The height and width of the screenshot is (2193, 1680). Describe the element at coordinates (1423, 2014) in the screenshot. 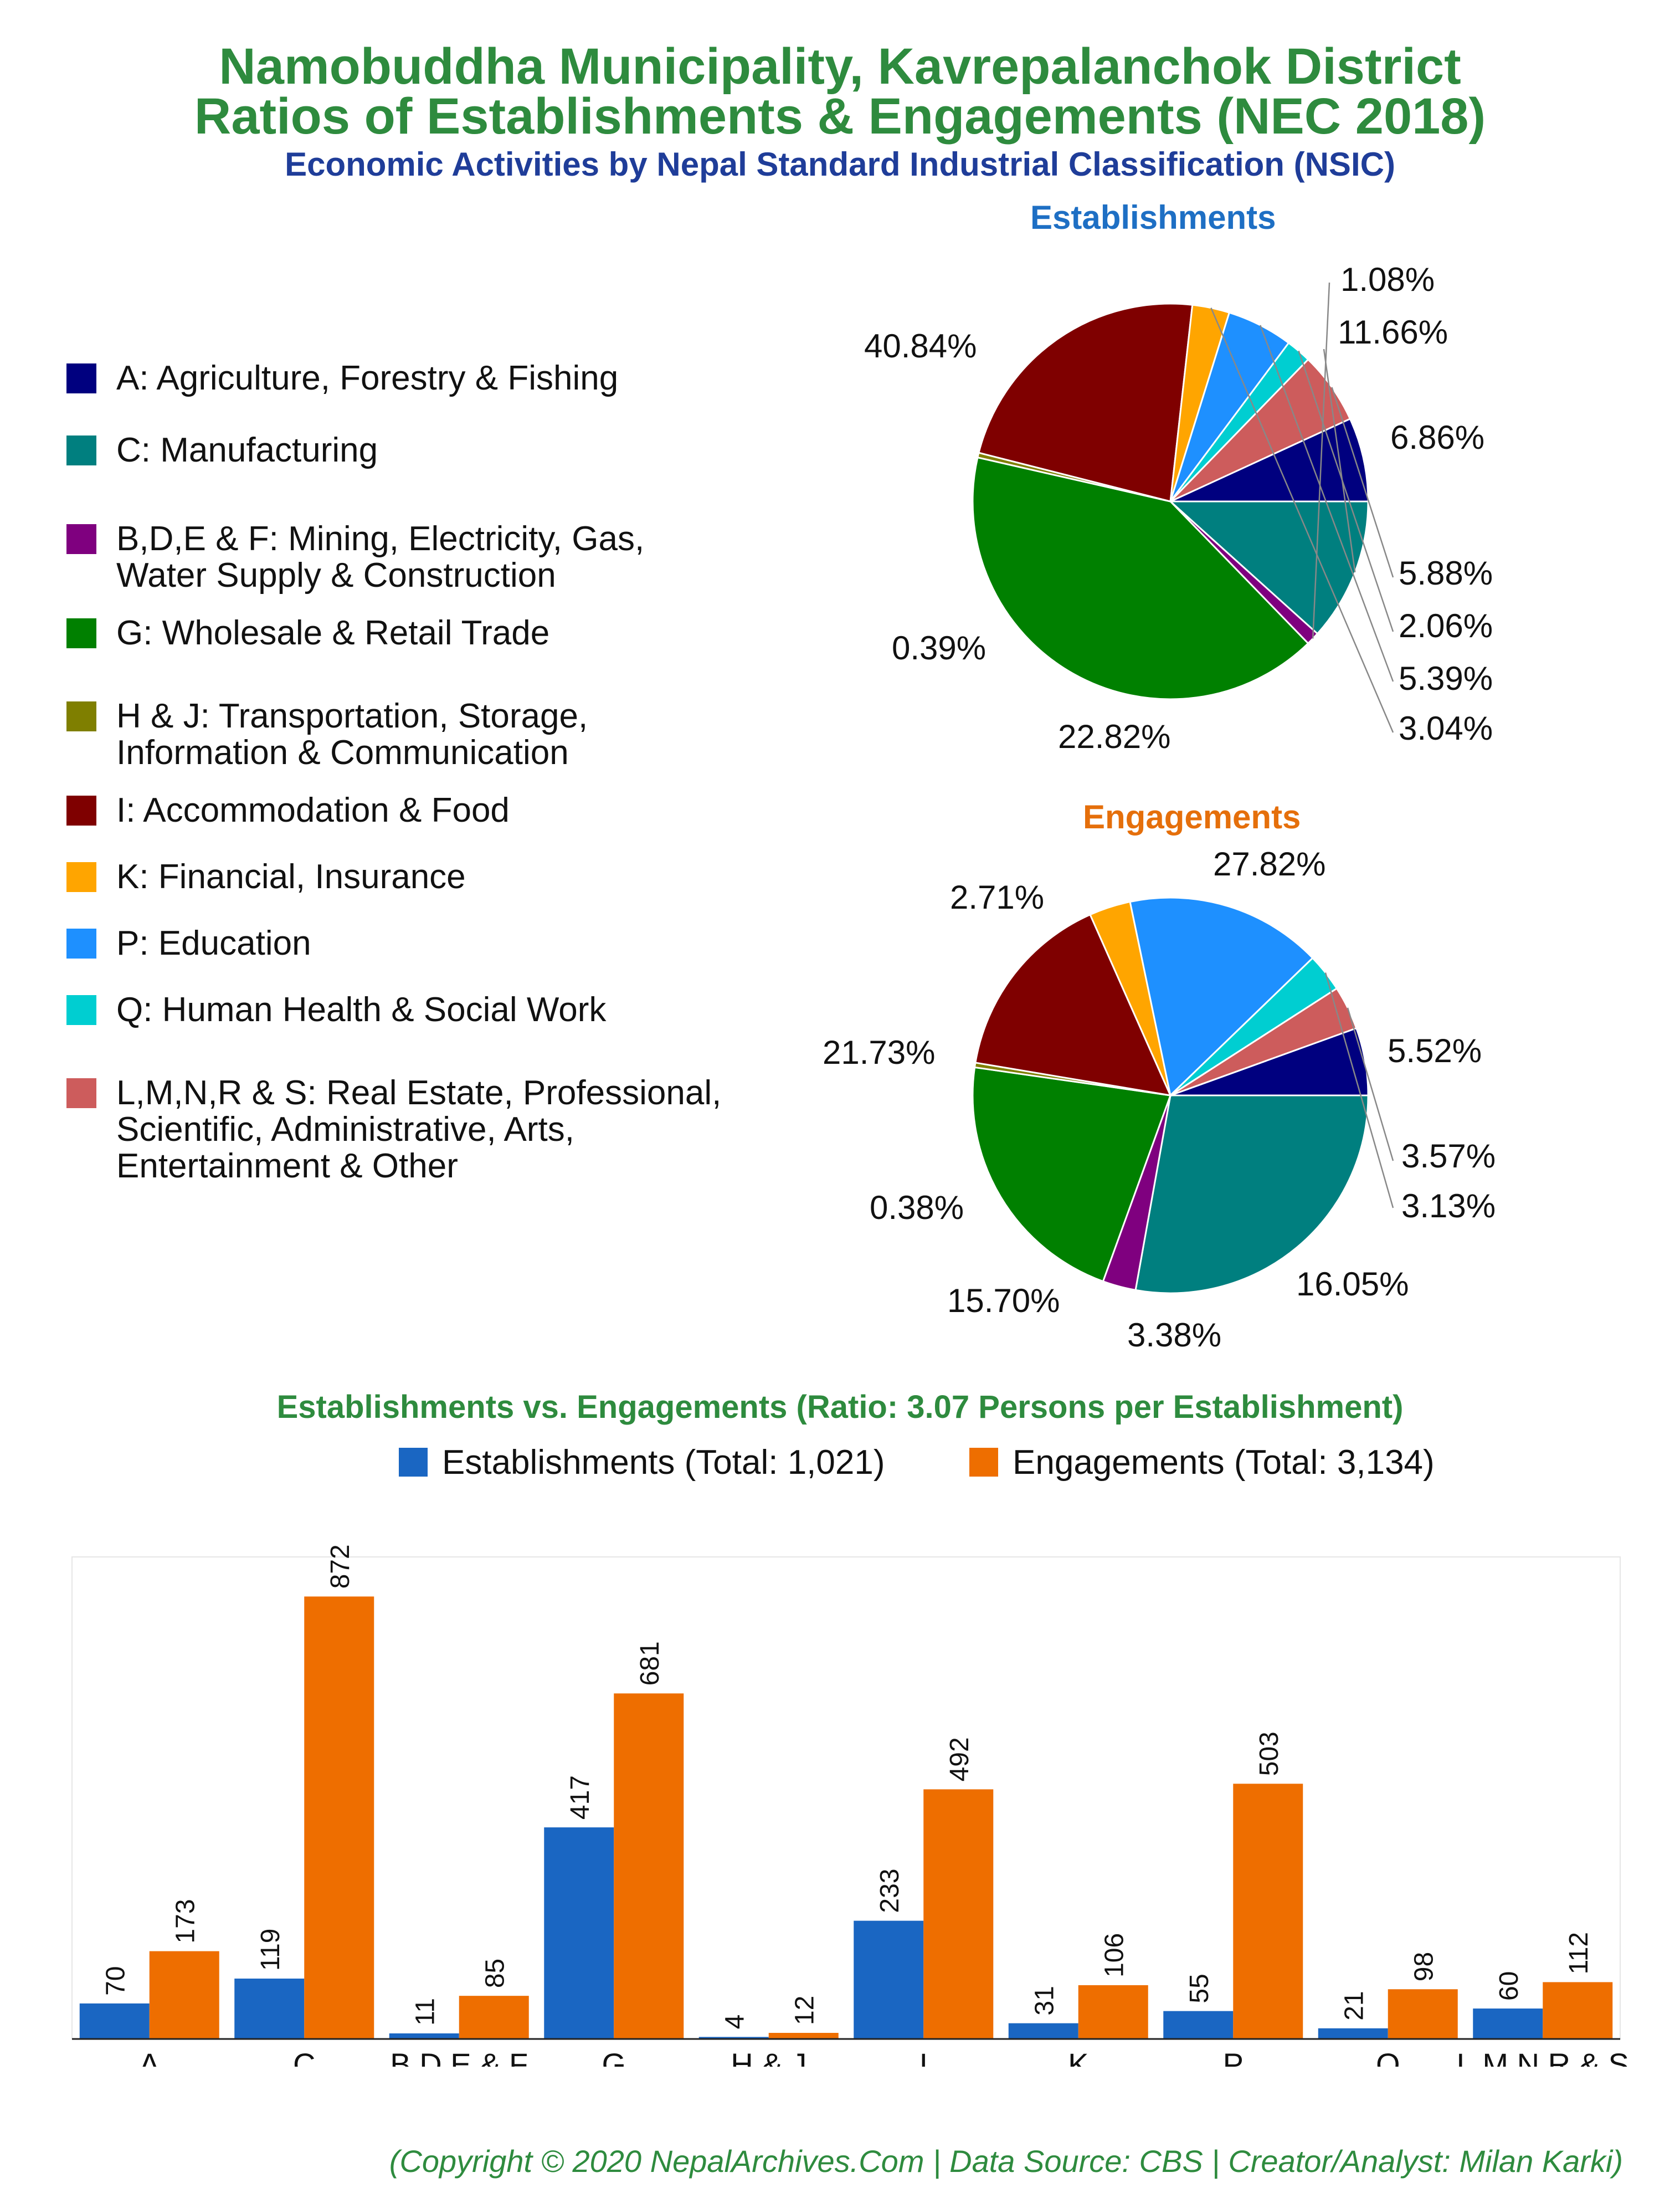

I see `bar-engagements-q` at that location.